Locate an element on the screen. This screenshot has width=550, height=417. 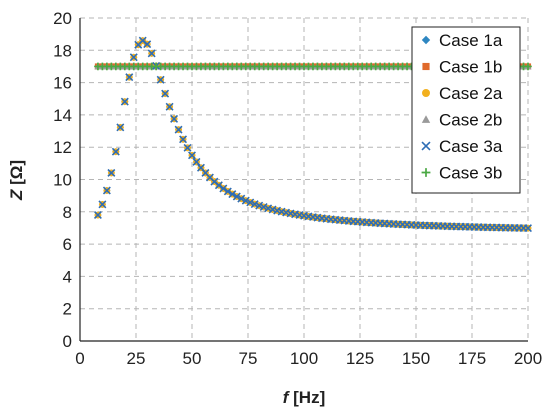
legend-box is located at coordinates (466, 110).